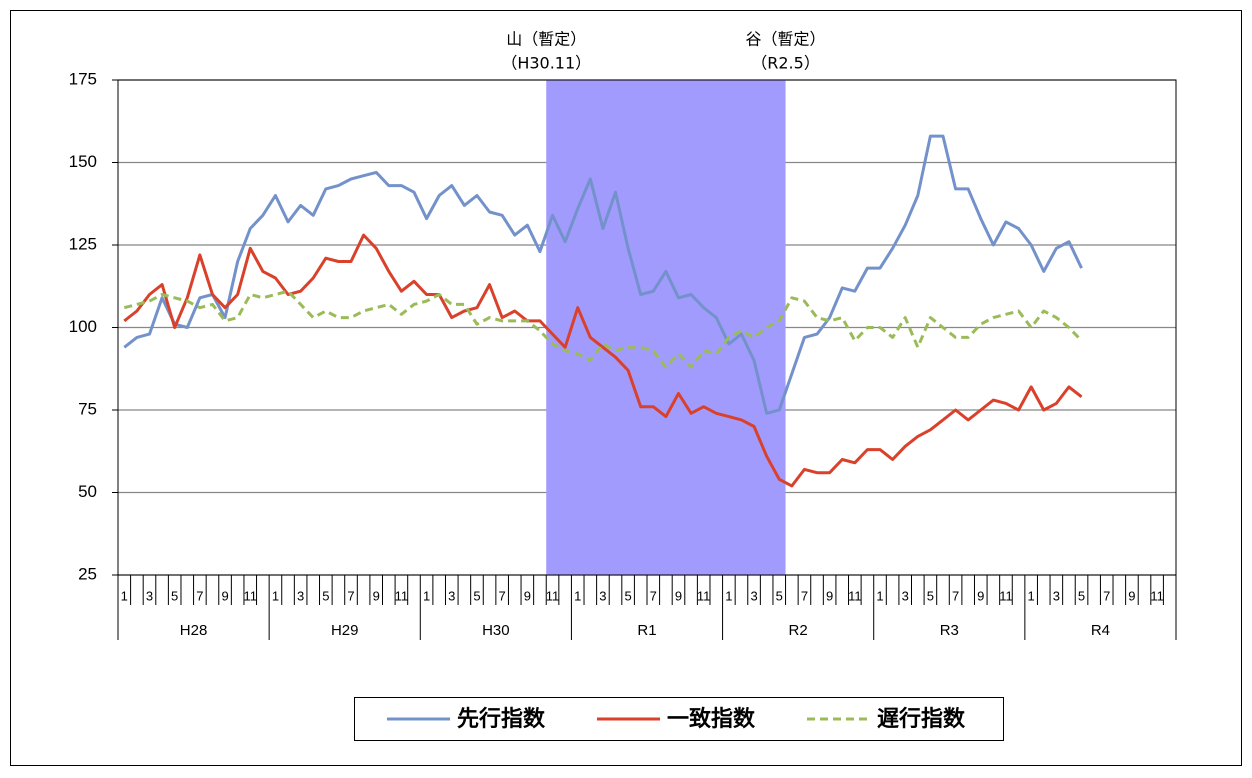 The width and height of the screenshot is (1252, 778). I want to click on annotation: （R2.5）, so click(785, 63).